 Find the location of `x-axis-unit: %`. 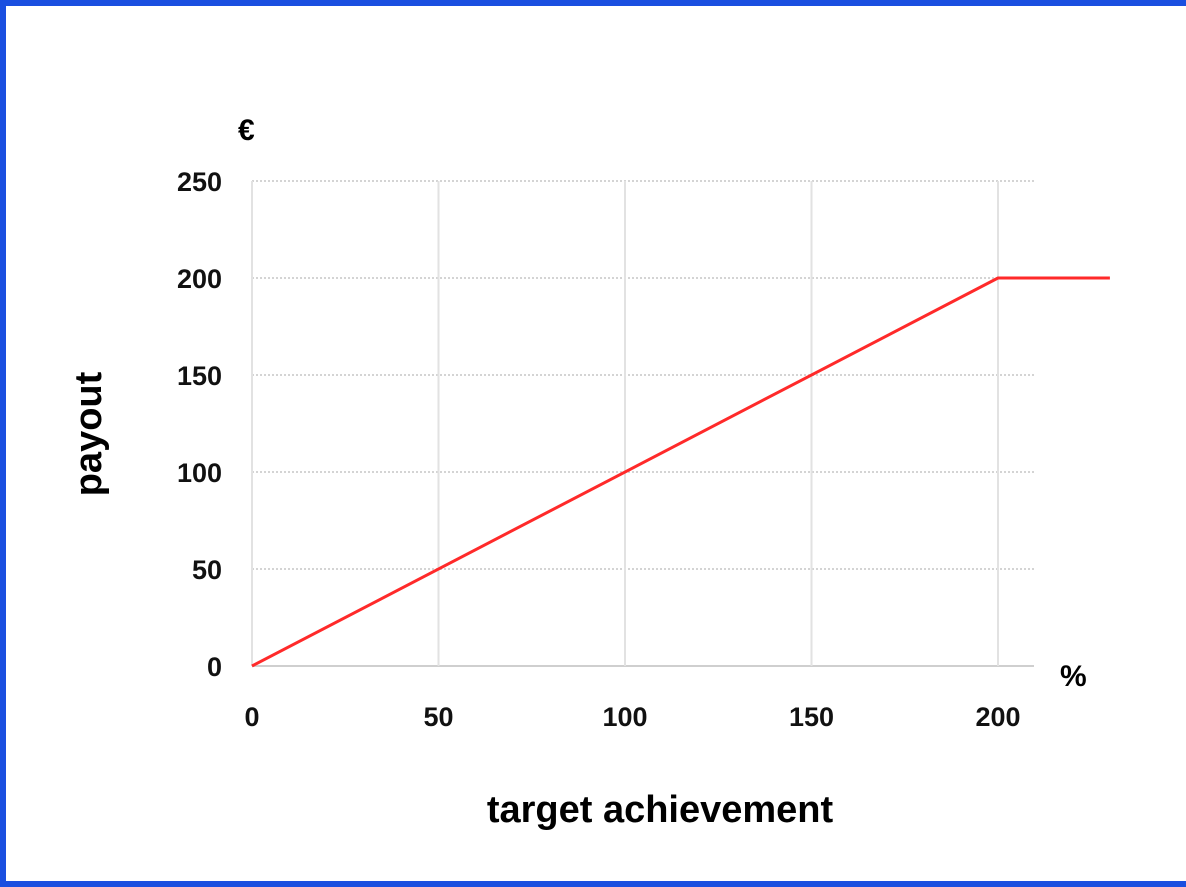

x-axis-unit: % is located at coordinates (1073, 676).